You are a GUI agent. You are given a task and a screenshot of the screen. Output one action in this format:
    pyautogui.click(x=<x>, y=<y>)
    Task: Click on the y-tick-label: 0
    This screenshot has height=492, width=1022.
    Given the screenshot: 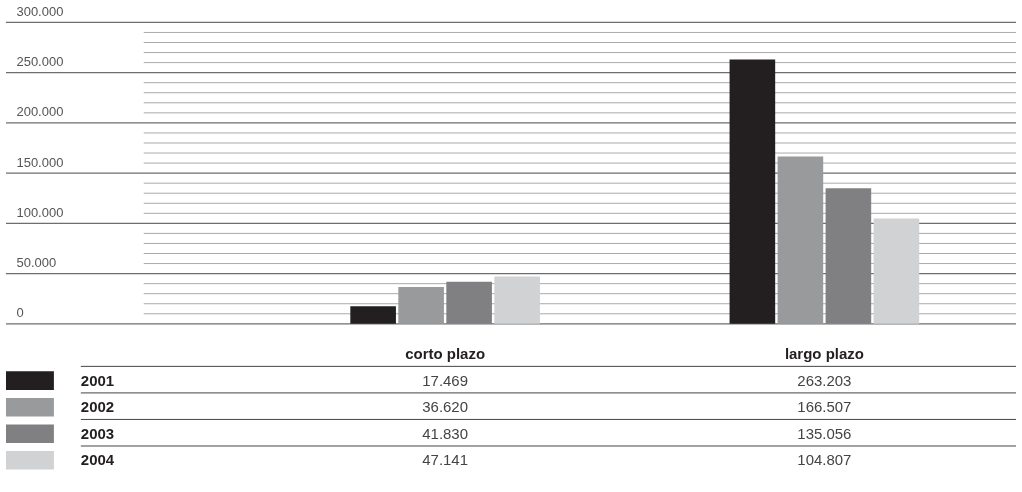 What is the action you would take?
    pyautogui.click(x=20, y=313)
    